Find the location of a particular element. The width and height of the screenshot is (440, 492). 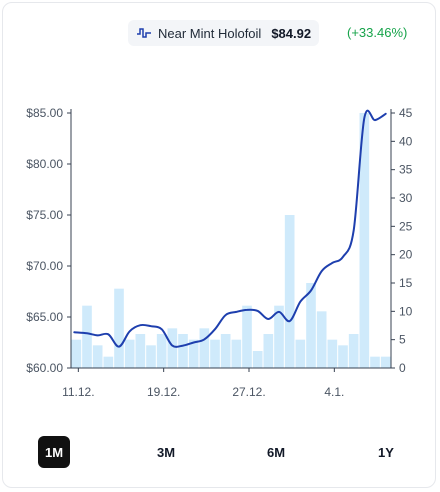

y-left-tick-label: $75.00 is located at coordinates (44, 215).